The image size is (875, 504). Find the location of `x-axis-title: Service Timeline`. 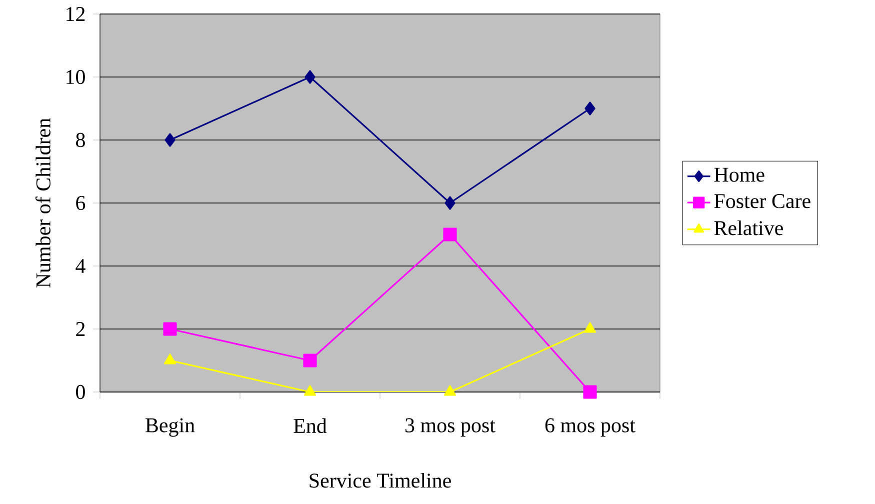

x-axis-title: Service Timeline is located at coordinates (380, 480).